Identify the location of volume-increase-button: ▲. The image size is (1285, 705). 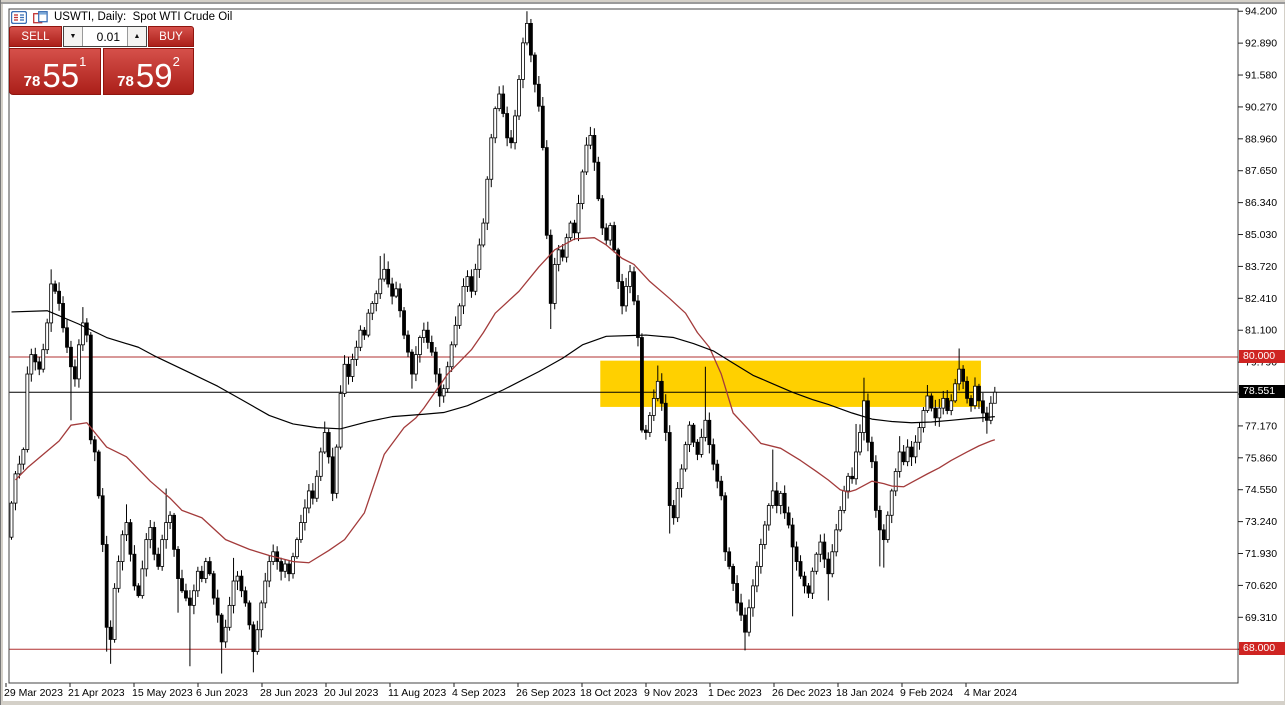
(136, 36).